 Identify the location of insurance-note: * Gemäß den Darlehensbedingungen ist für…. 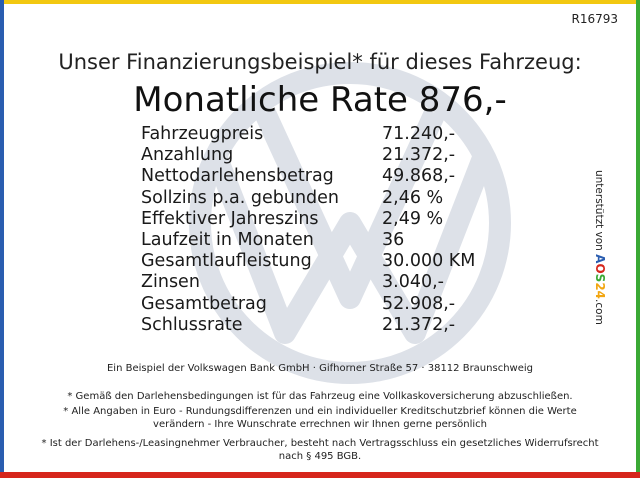
(320, 396).